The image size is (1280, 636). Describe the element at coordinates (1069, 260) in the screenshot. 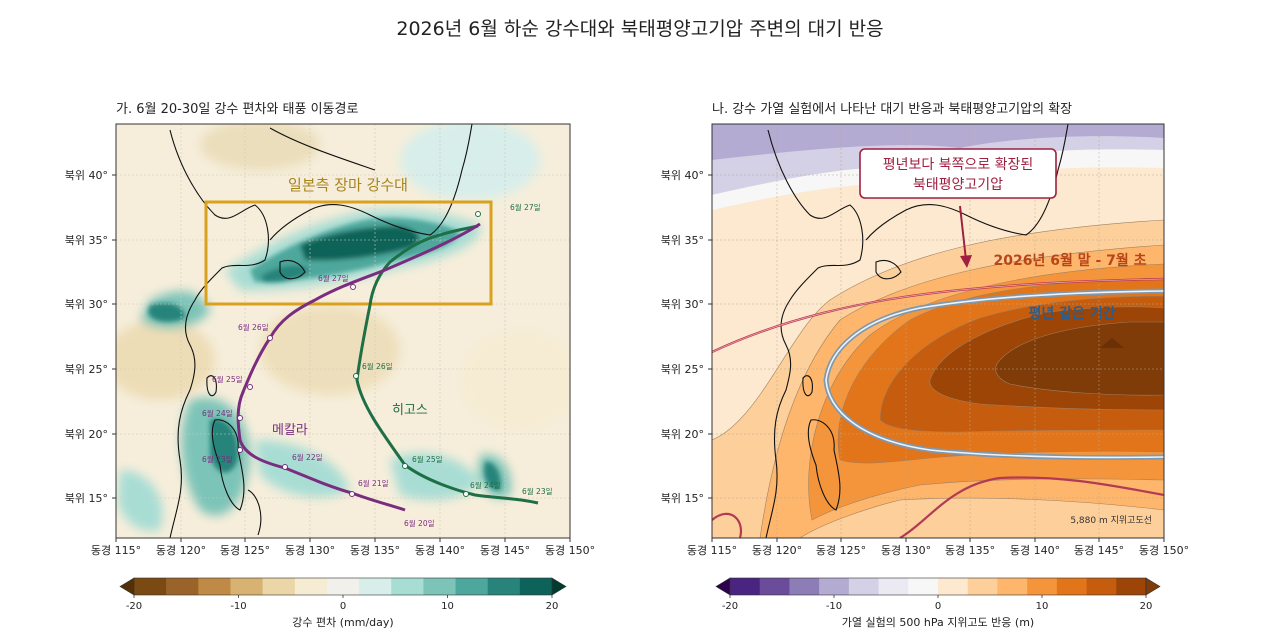

I see `late-june-contour-label: 2026년 6월 말 - 7월 초` at that location.